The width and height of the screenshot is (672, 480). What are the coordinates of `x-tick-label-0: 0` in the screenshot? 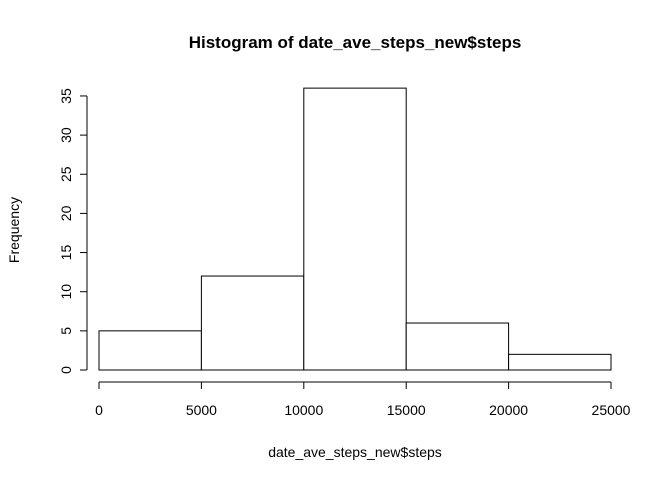 It's located at (99, 410).